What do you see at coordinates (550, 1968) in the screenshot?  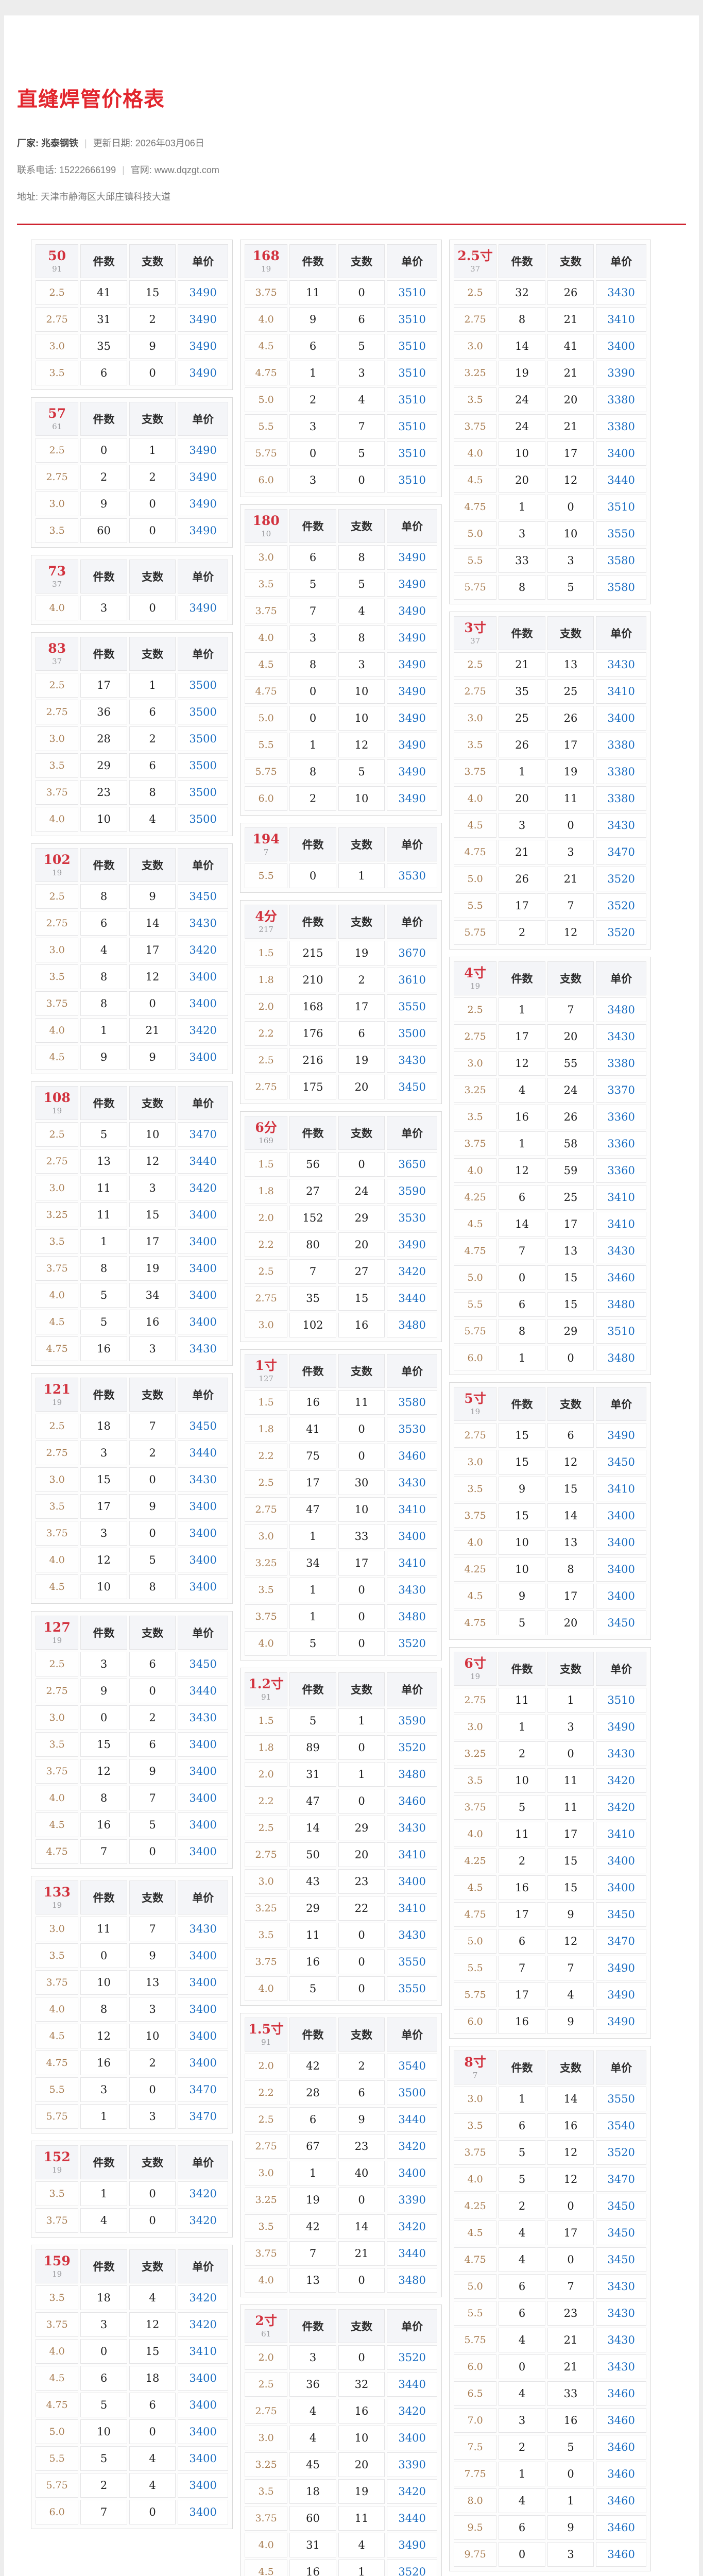 I see `price-row: 5.5 7 7 3490` at bounding box center [550, 1968].